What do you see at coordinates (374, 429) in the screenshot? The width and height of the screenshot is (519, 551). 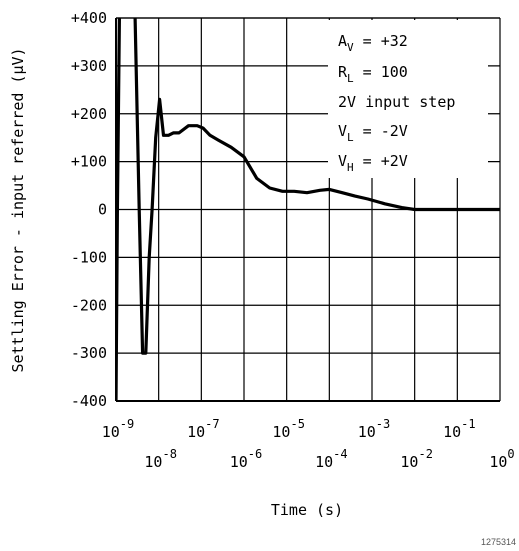 I see `x-tick-label: 10⁻³` at bounding box center [374, 429].